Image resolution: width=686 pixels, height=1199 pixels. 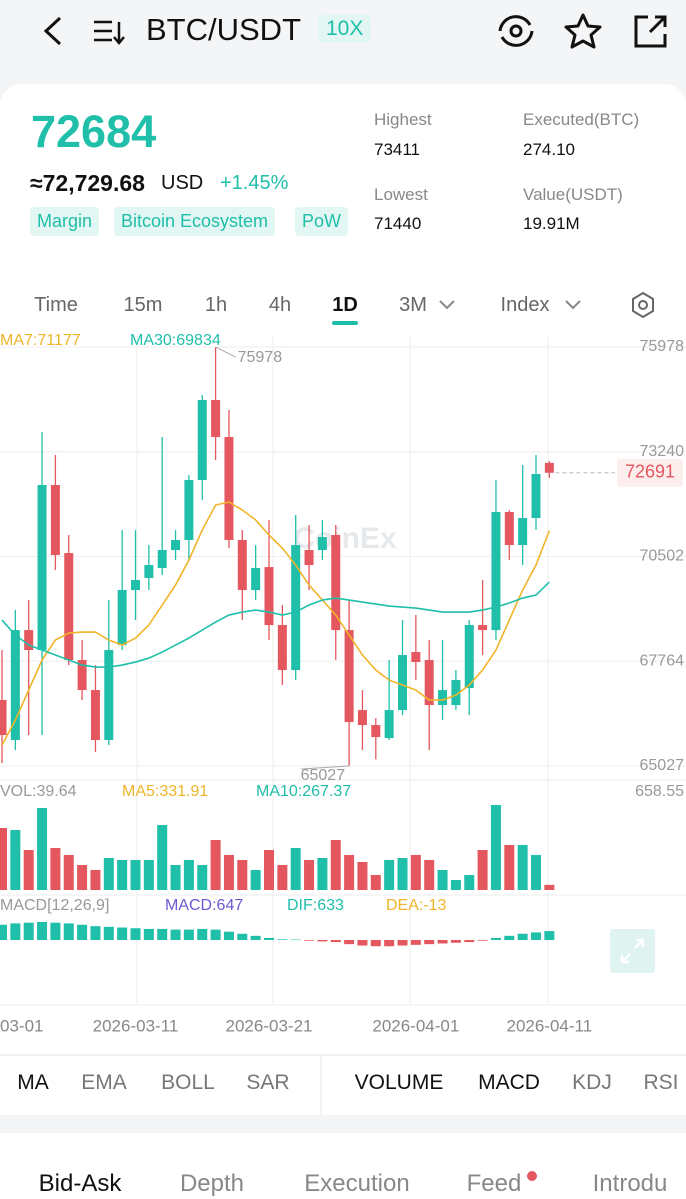 I want to click on expand-icon, so click(x=632, y=951).